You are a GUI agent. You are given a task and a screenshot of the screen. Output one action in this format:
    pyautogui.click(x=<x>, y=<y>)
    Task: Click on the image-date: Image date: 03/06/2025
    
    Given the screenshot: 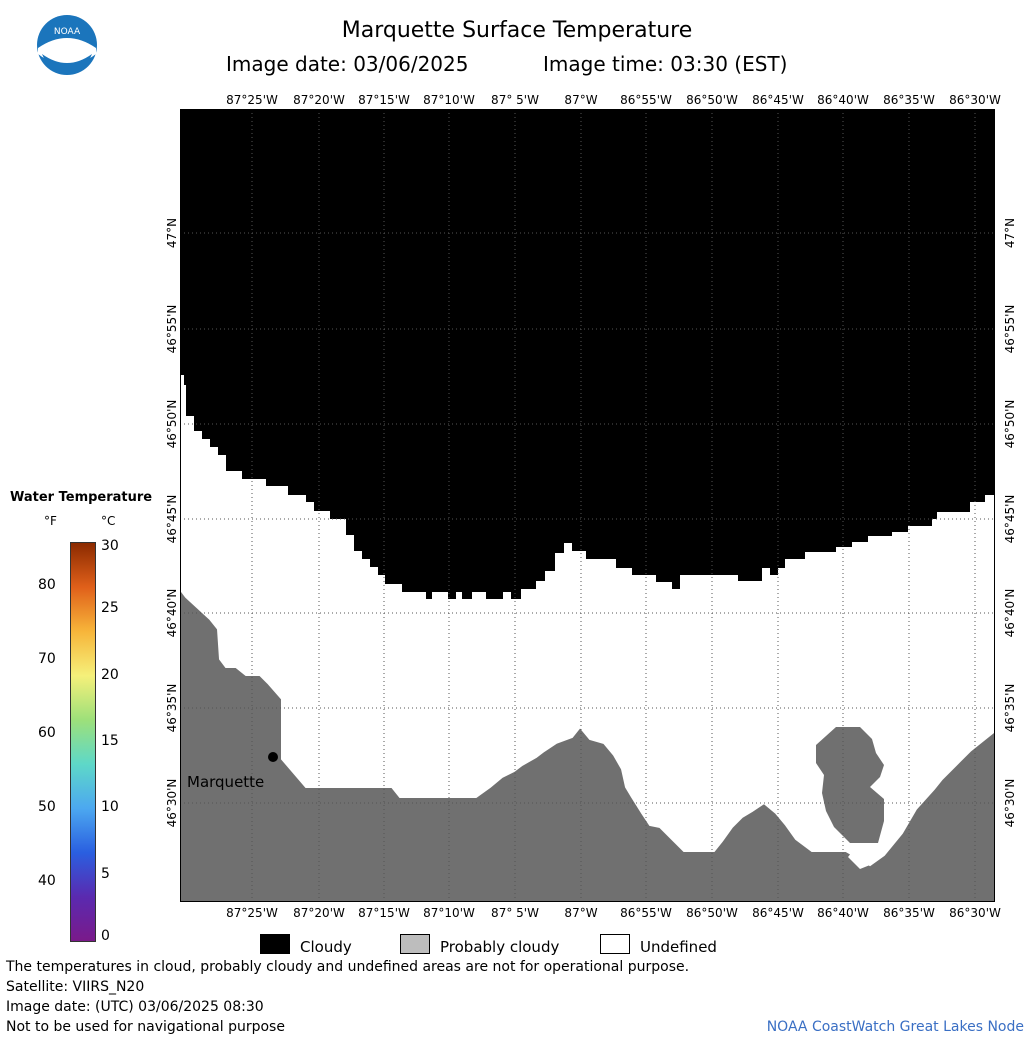 What is the action you would take?
    pyautogui.click(x=347, y=64)
    